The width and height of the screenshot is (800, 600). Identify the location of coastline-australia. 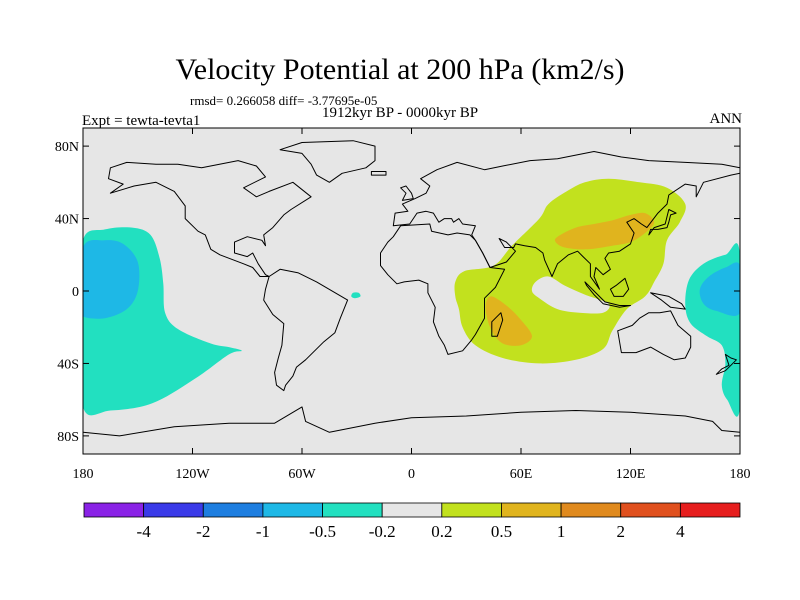
(654, 335).